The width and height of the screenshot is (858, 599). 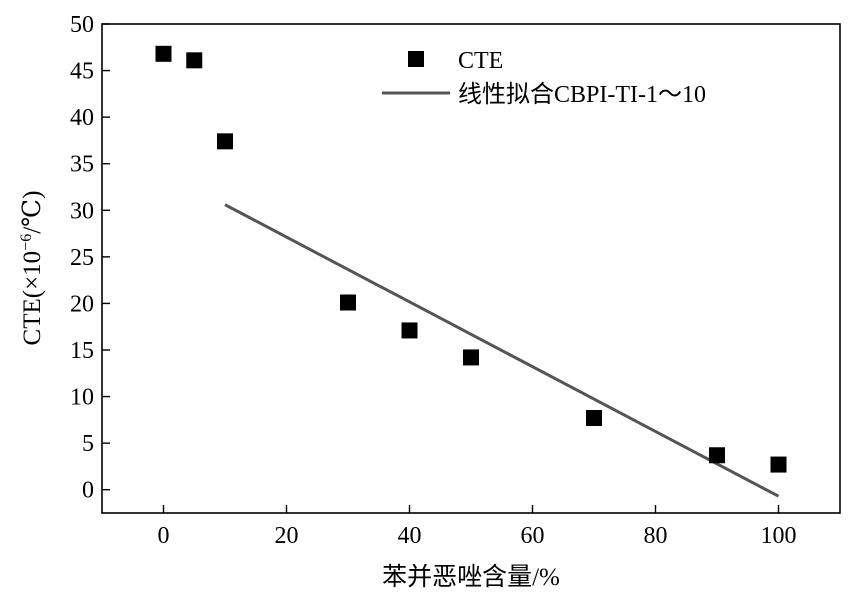 I want to click on x-tick-label: 40, so click(x=410, y=536).